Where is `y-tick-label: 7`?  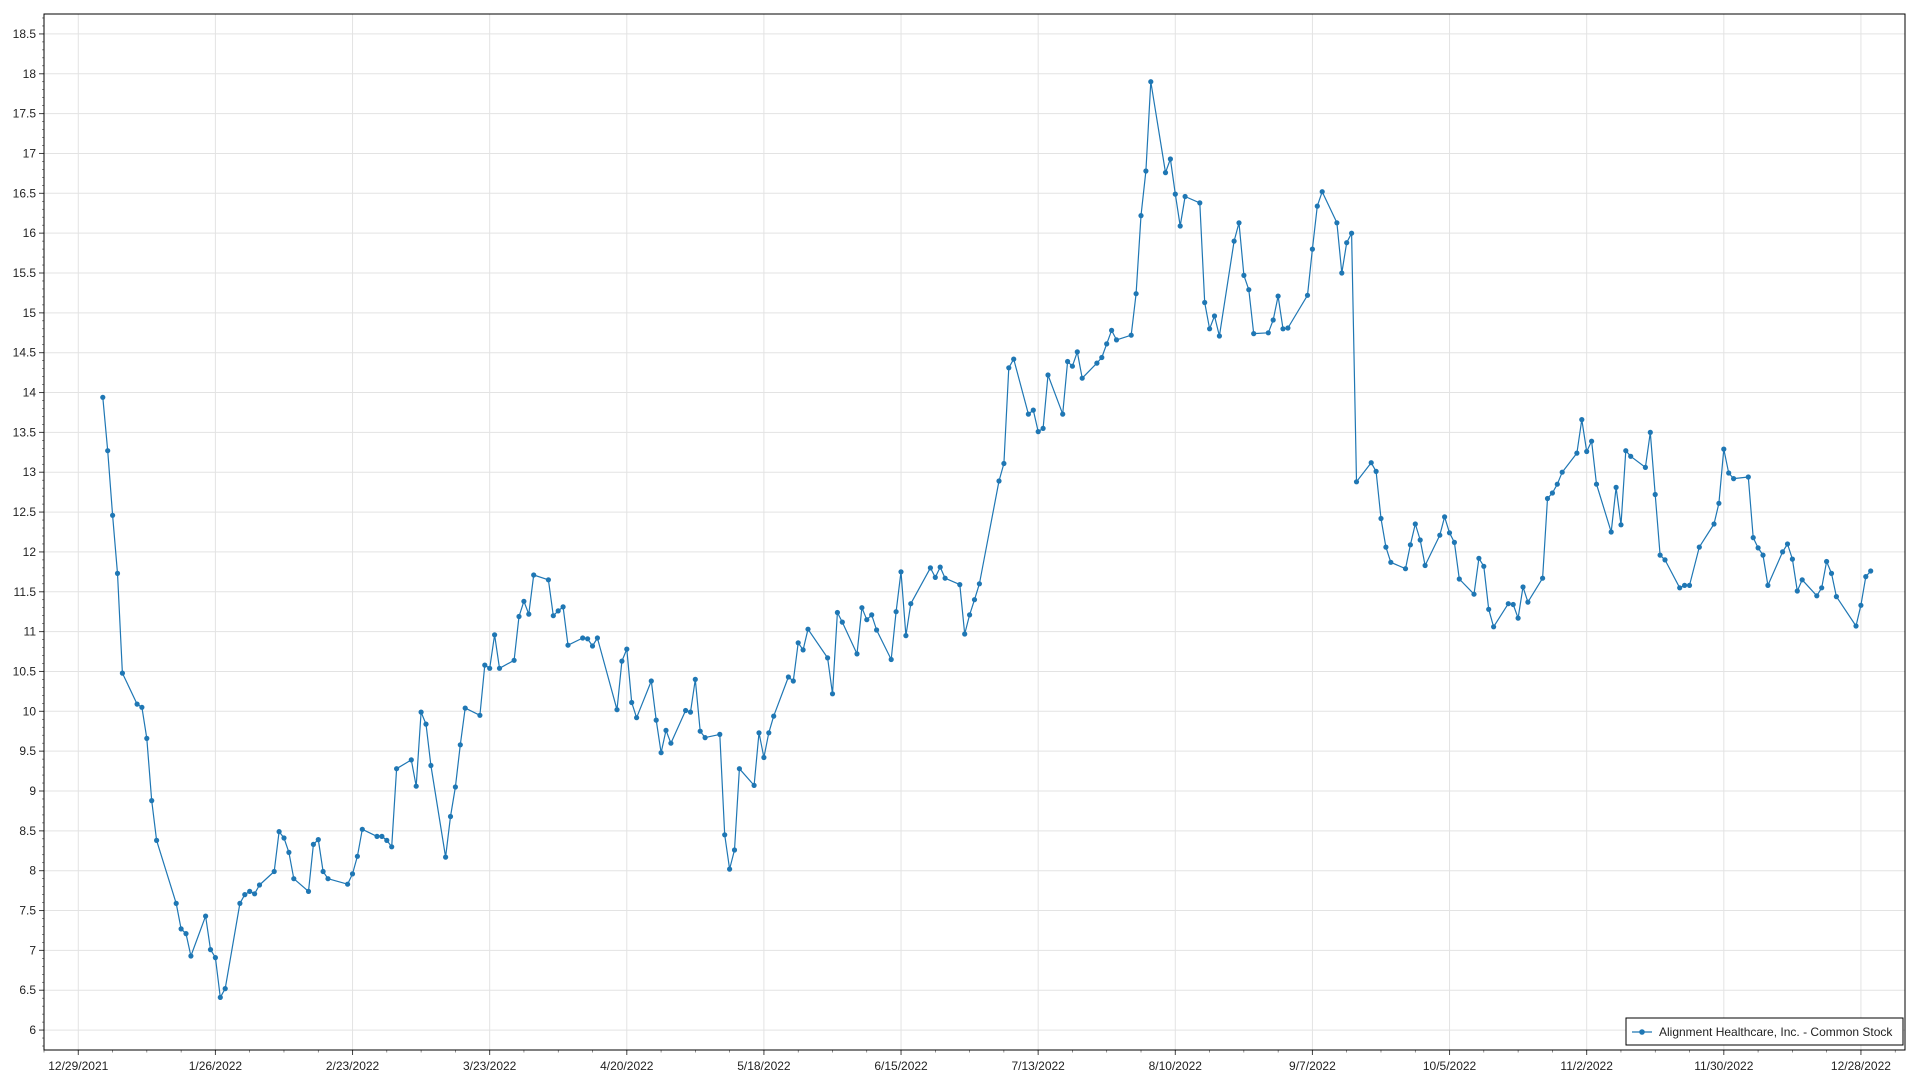
y-tick-label: 7 is located at coordinates (32, 950).